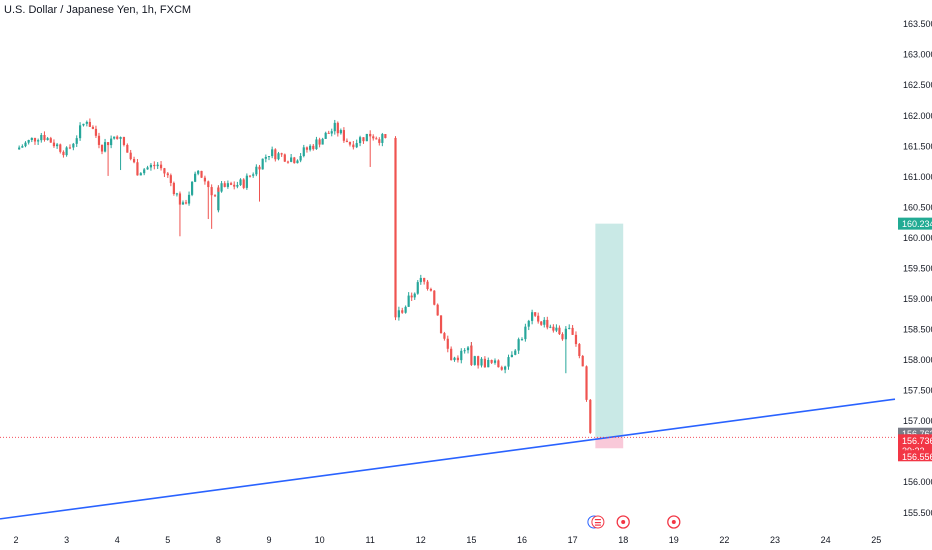 This screenshot has height=550, width=932. I want to click on x-tick-label: 25, so click(876, 540).